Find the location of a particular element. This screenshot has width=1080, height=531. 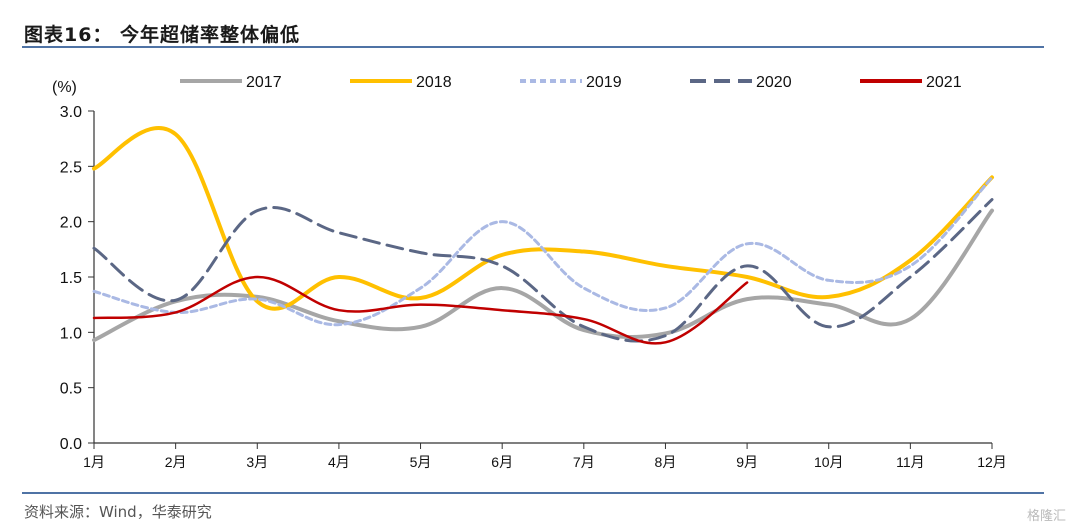

footer-divider is located at coordinates (533, 493).